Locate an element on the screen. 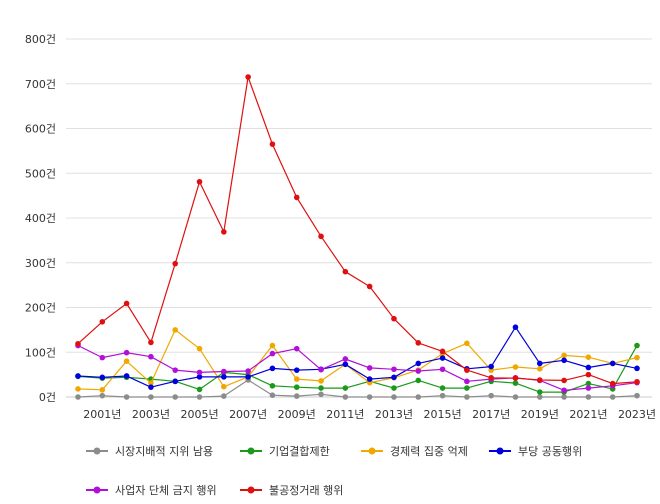  y-tick-label: 400건 is located at coordinates (40, 218).